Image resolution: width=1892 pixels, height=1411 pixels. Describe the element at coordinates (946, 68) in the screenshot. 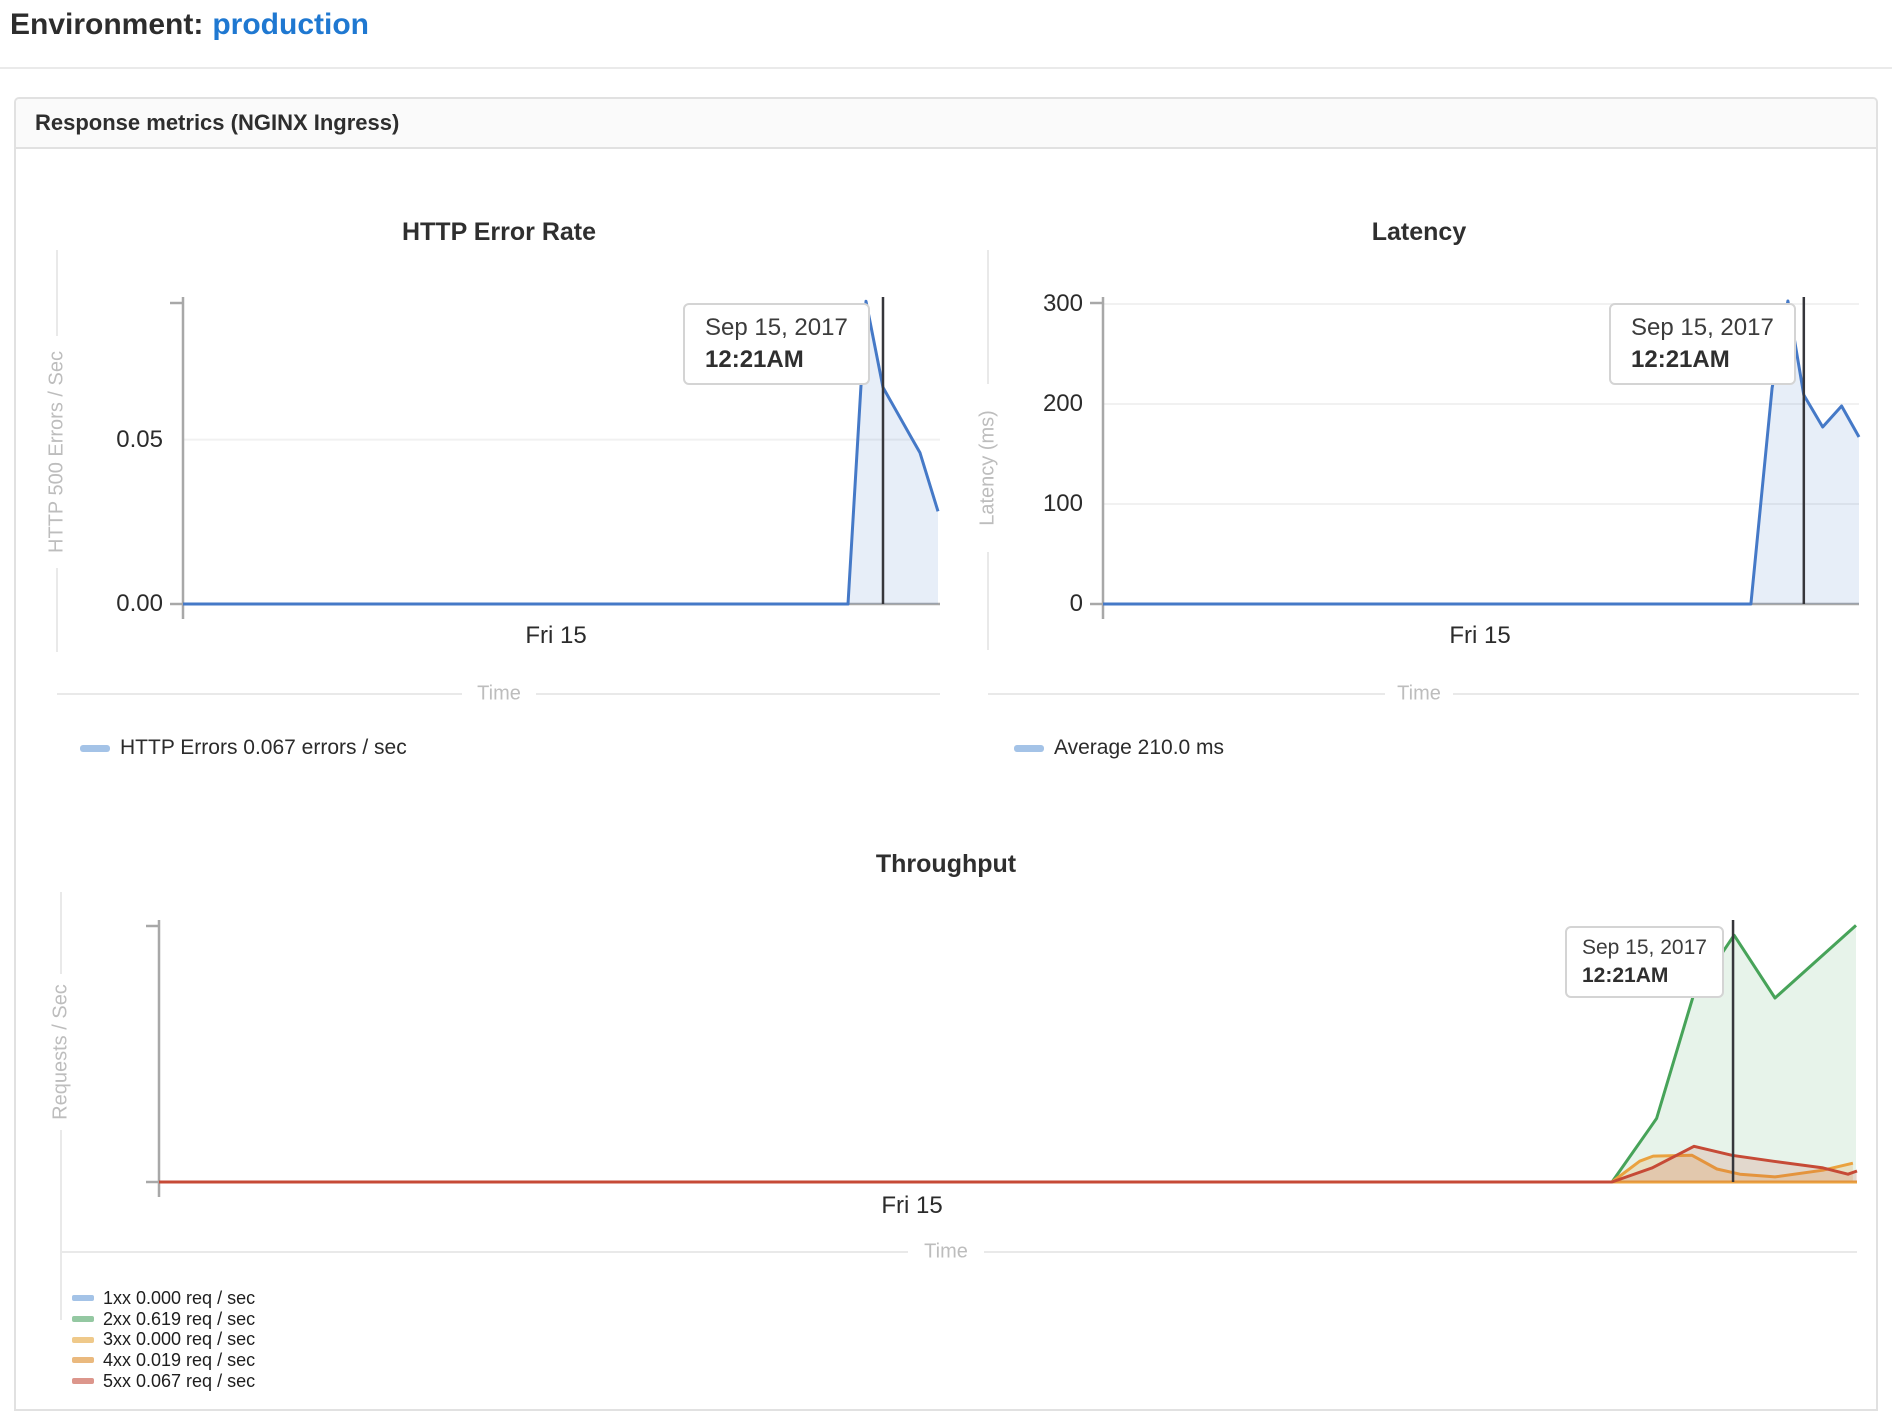

I see `header-divider` at that location.